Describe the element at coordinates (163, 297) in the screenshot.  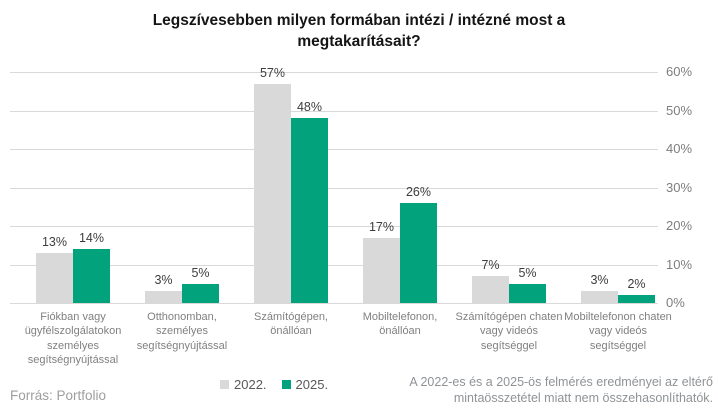
I see `bar-2022-cat2` at that location.